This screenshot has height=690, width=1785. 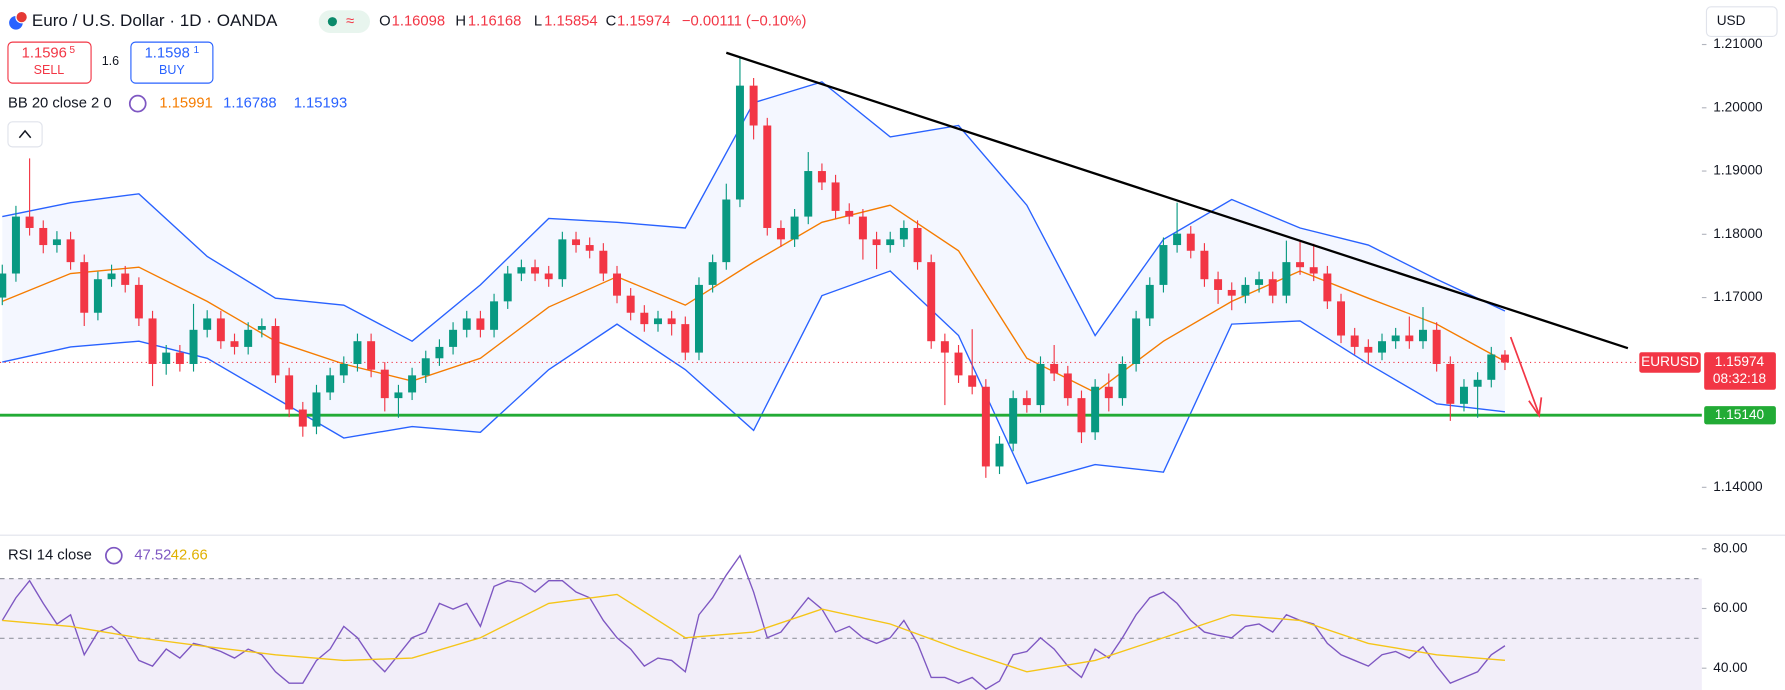 I want to click on buy-pip: 1, so click(x=197, y=50).